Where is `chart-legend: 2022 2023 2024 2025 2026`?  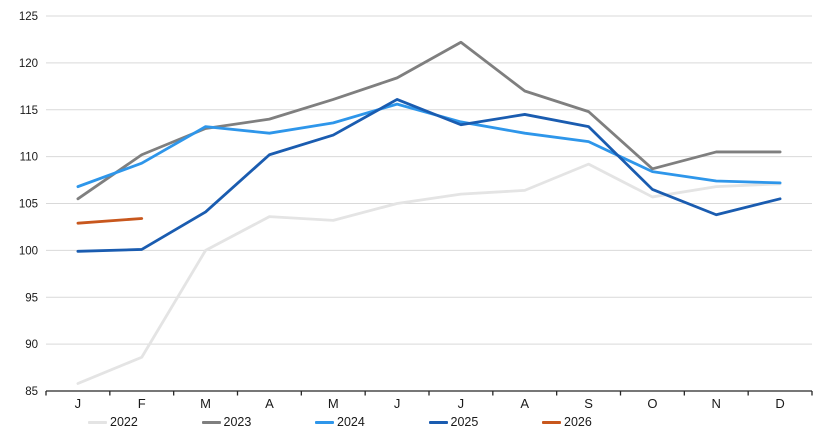
chart-legend: 2022 2023 2024 2025 2026 is located at coordinates (372, 422).